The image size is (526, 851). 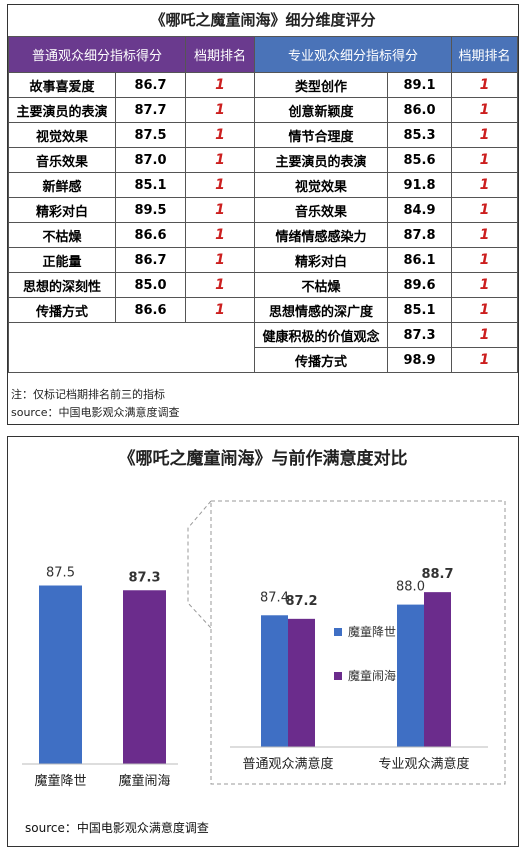 What do you see at coordinates (321, 310) in the screenshot?
I see `professional-label: 思想情感的深广度` at bounding box center [321, 310].